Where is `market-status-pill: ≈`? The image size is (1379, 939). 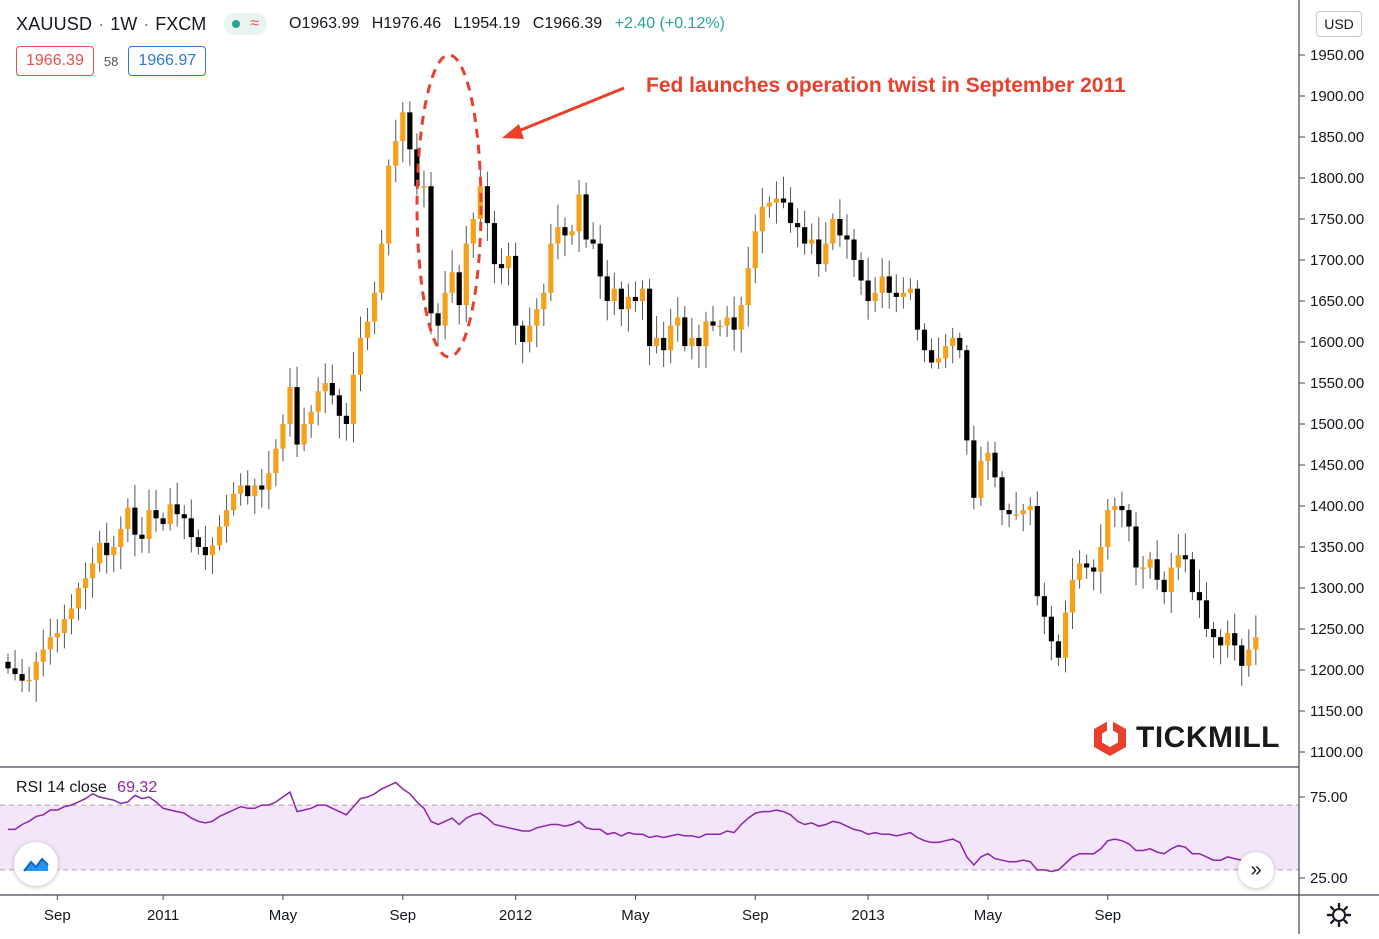 market-status-pill: ≈ is located at coordinates (245, 24).